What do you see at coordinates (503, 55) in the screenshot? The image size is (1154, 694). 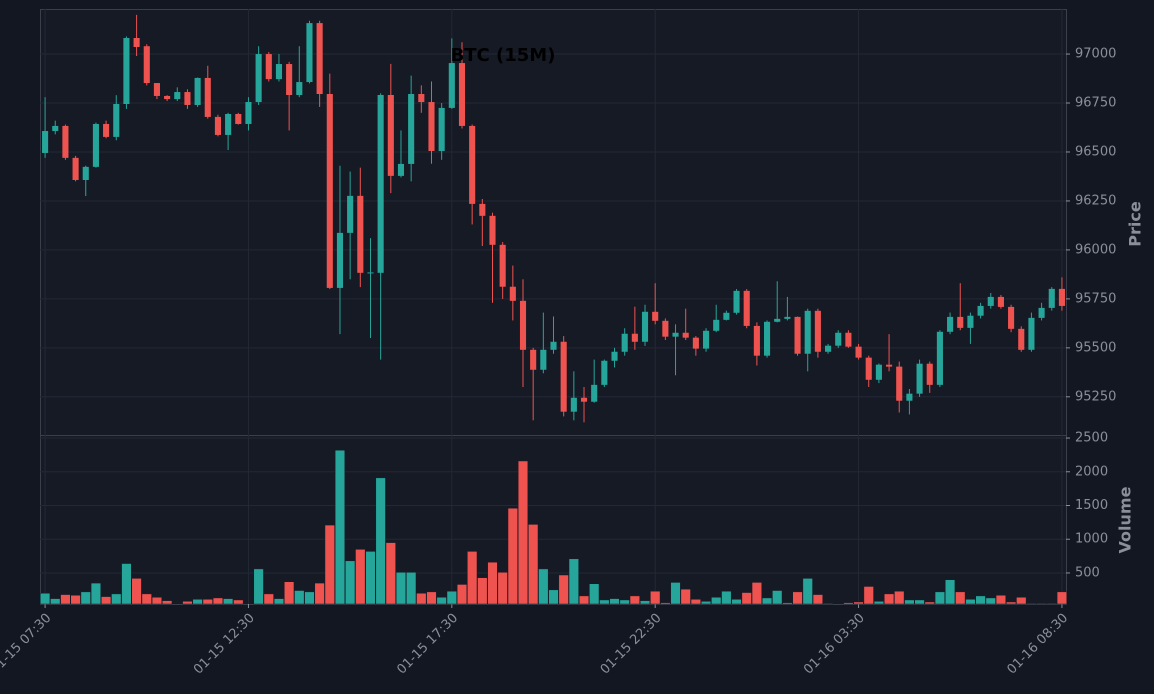 I see `chart-title: BTC (15M)` at bounding box center [503, 55].